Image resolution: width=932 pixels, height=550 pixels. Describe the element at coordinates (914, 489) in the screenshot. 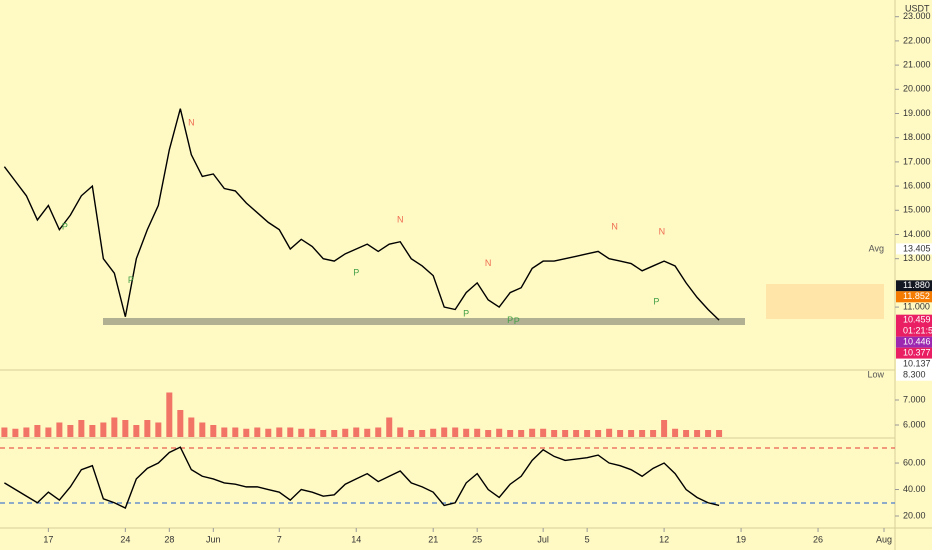

I see `y-tick-label: 40.00` at that location.